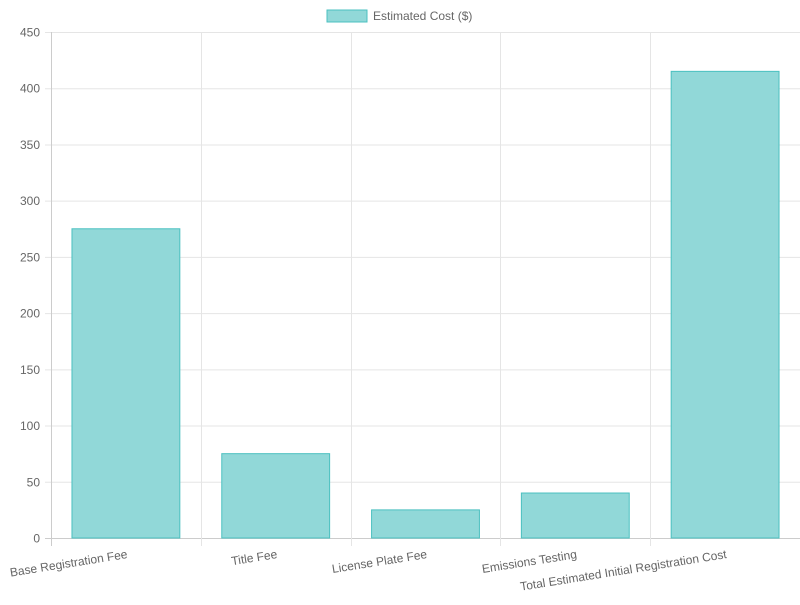 The height and width of the screenshot is (605, 800). I want to click on y-tick-label: 200, so click(30, 314).